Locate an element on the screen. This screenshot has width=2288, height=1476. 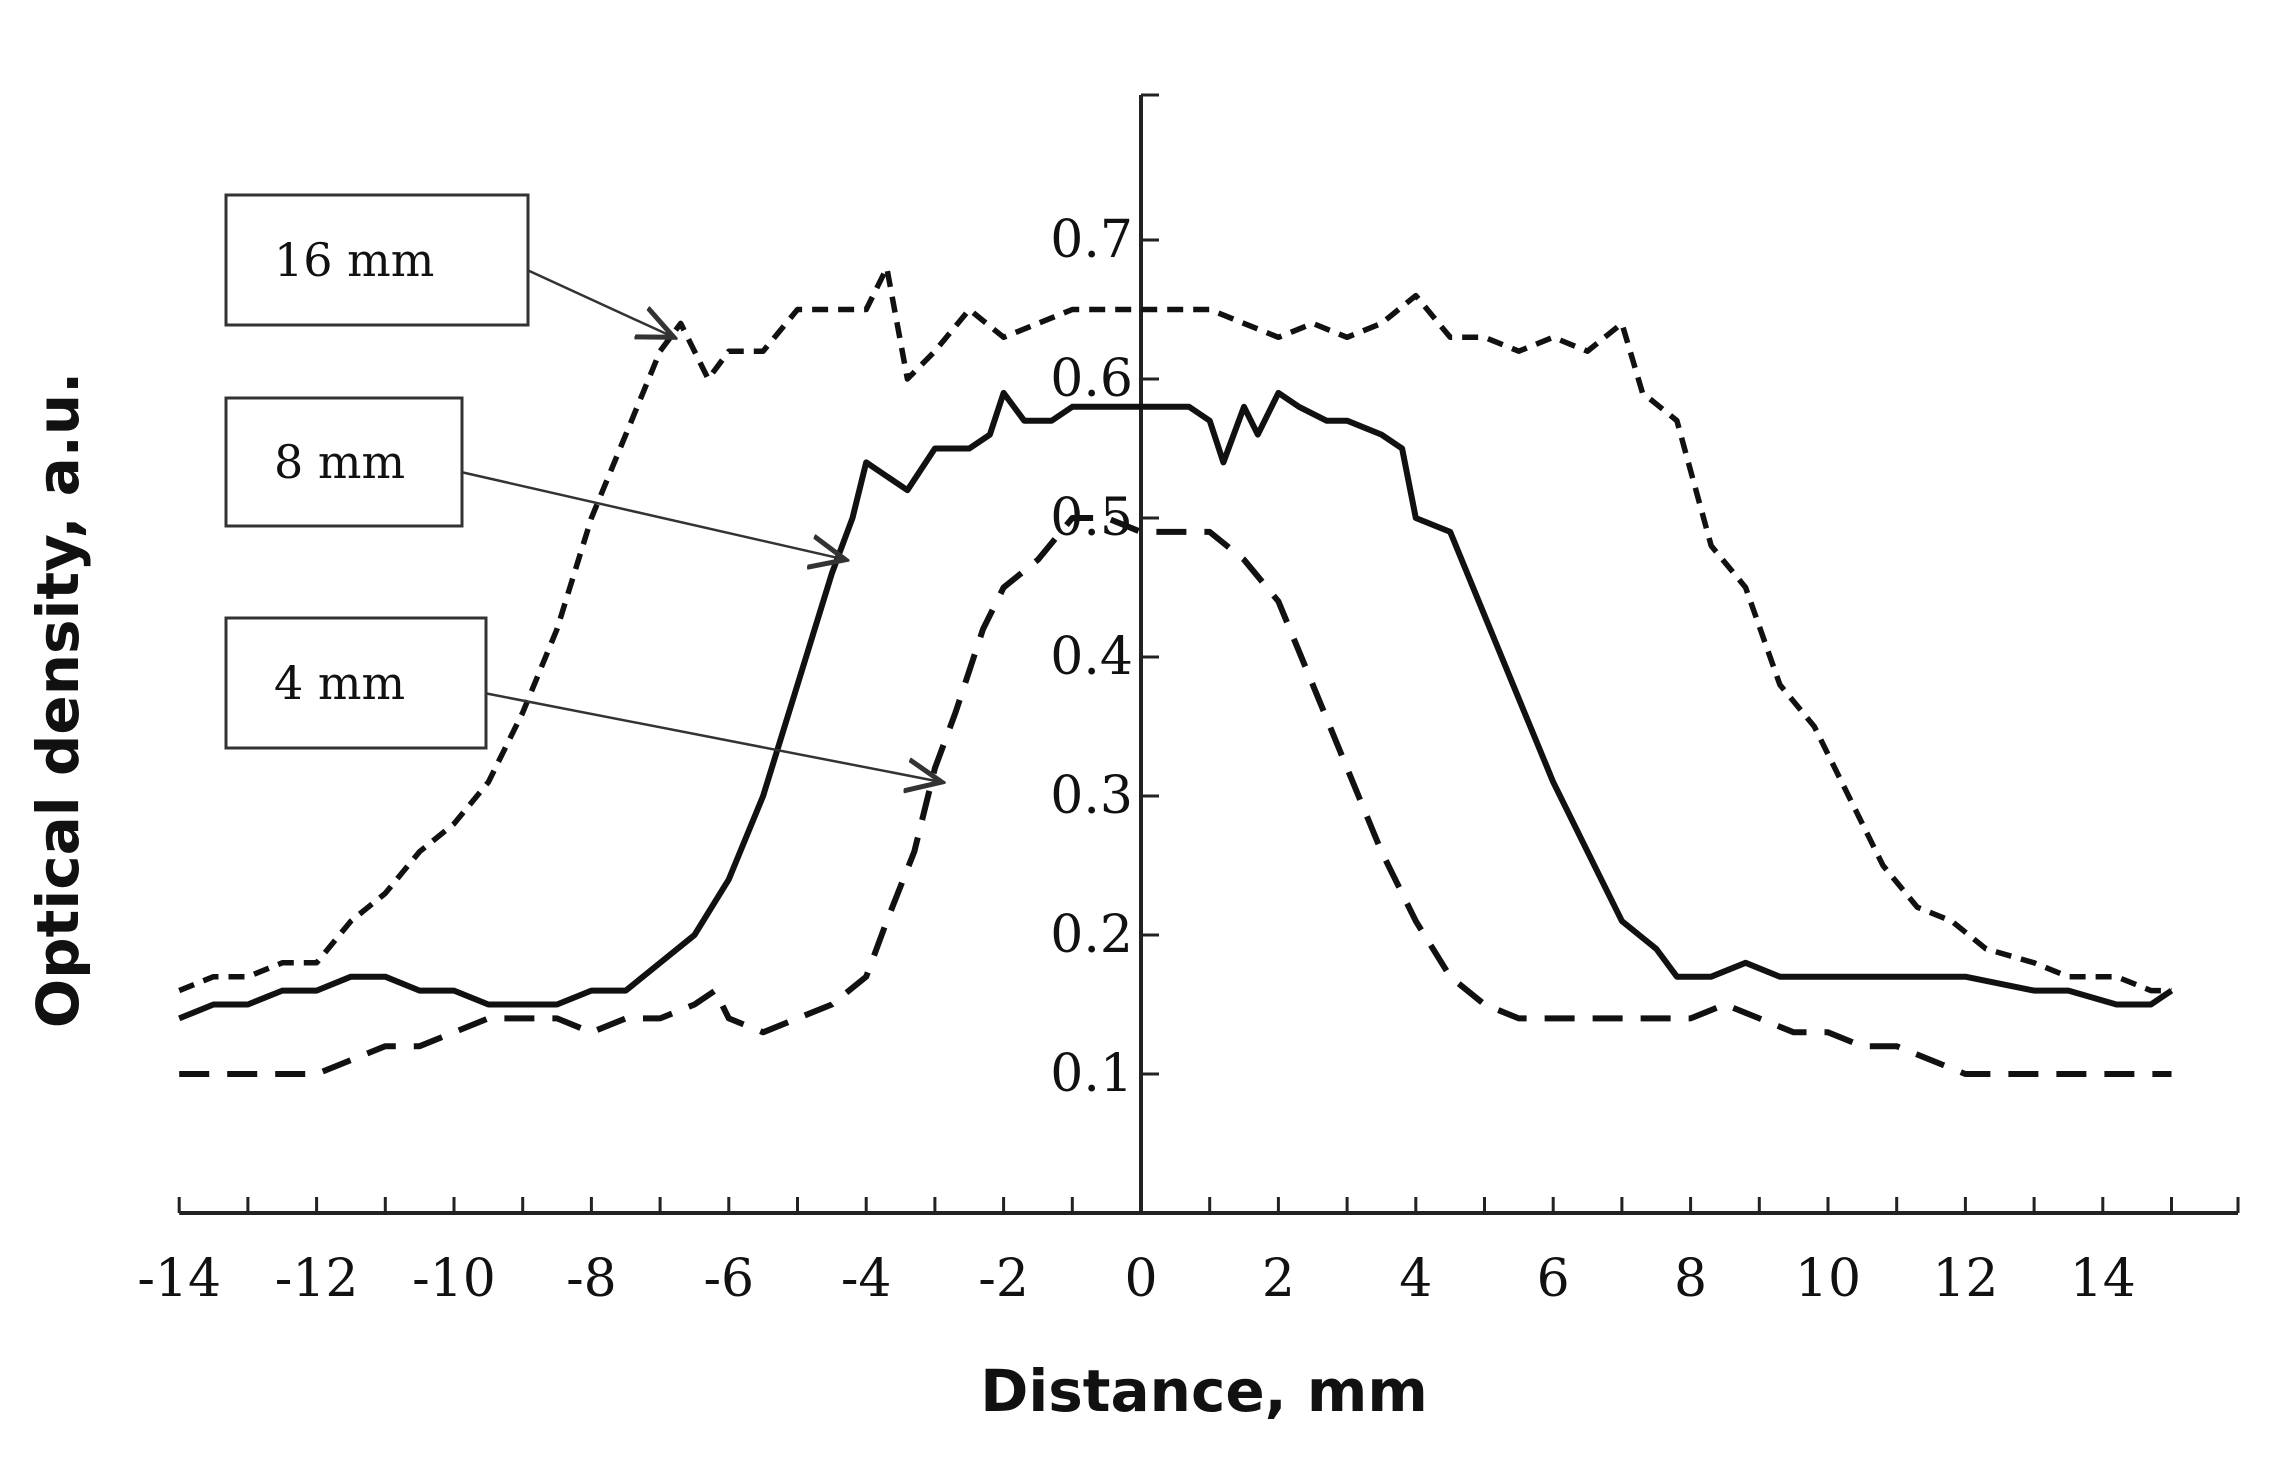
x-tick-label: -12 is located at coordinates (317, 1279).